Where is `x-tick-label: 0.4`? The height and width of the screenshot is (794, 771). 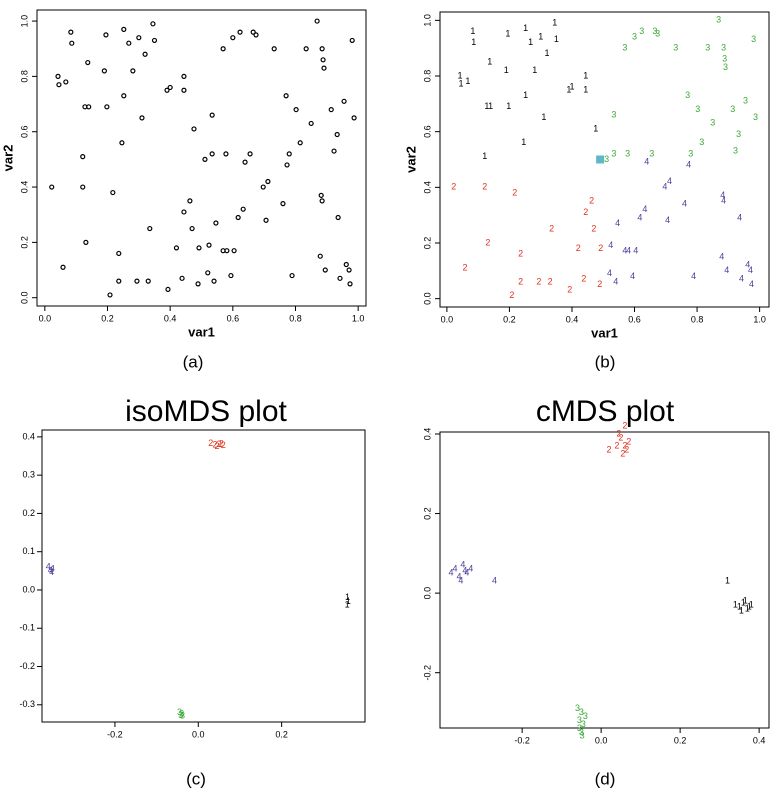
x-tick-label: 0.4 is located at coordinates (170, 318).